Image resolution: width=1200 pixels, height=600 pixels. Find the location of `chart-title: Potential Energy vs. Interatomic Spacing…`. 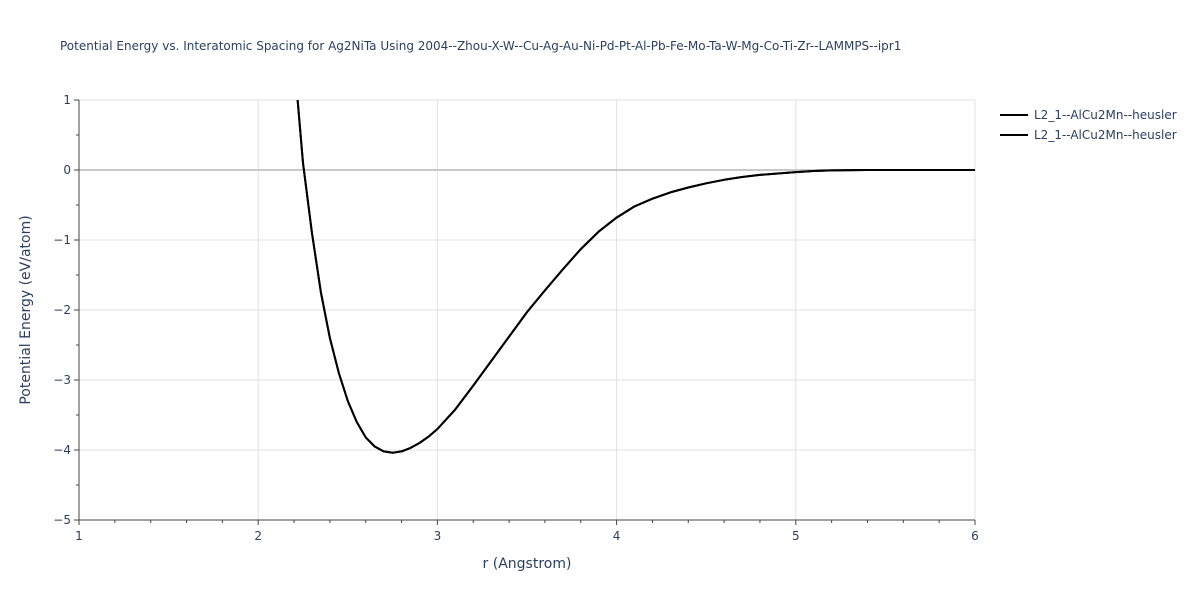

chart-title: Potential Energy vs. Interatomic Spacing… is located at coordinates (480, 46).